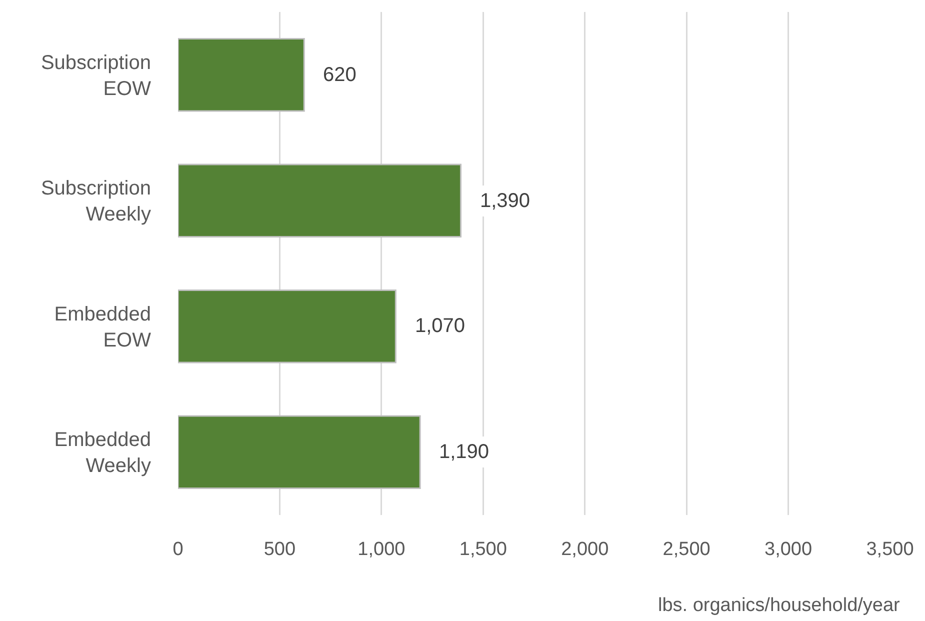  I want to click on y-tick-label: Embedded Weekly, so click(102, 453).